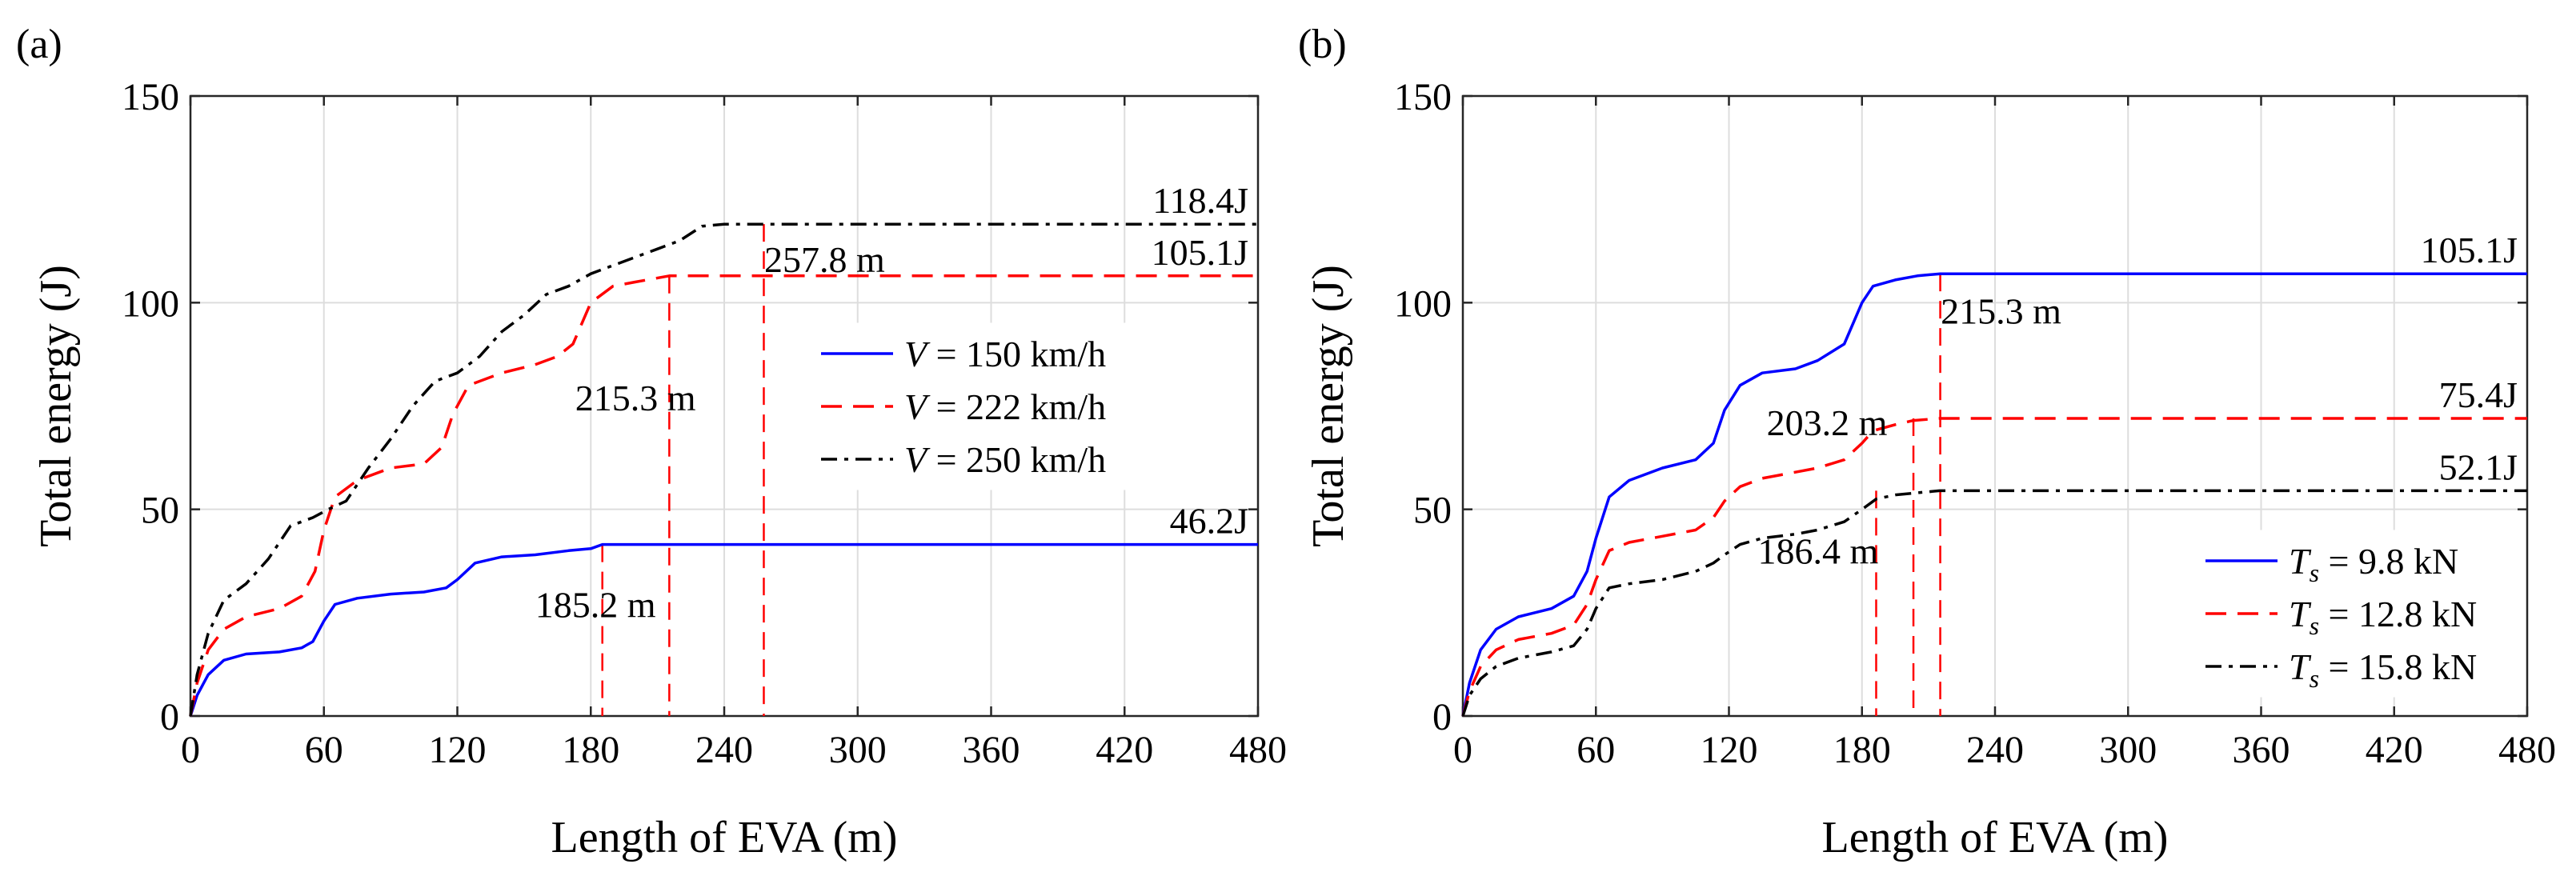 The height and width of the screenshot is (880, 2576). I want to click on legend-entry: V = 150 km/h, so click(1005, 354).